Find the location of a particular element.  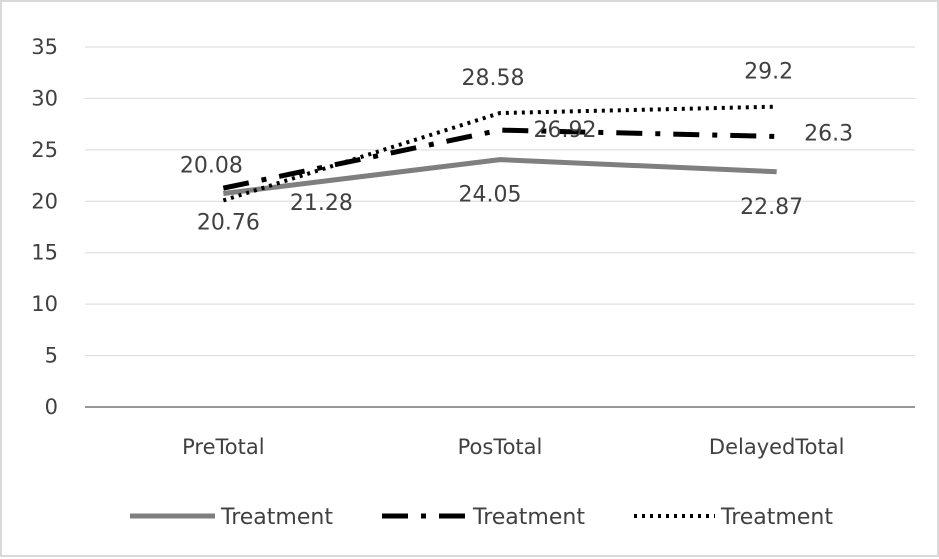

x-tick-label: DelayedTotal is located at coordinates (777, 447).